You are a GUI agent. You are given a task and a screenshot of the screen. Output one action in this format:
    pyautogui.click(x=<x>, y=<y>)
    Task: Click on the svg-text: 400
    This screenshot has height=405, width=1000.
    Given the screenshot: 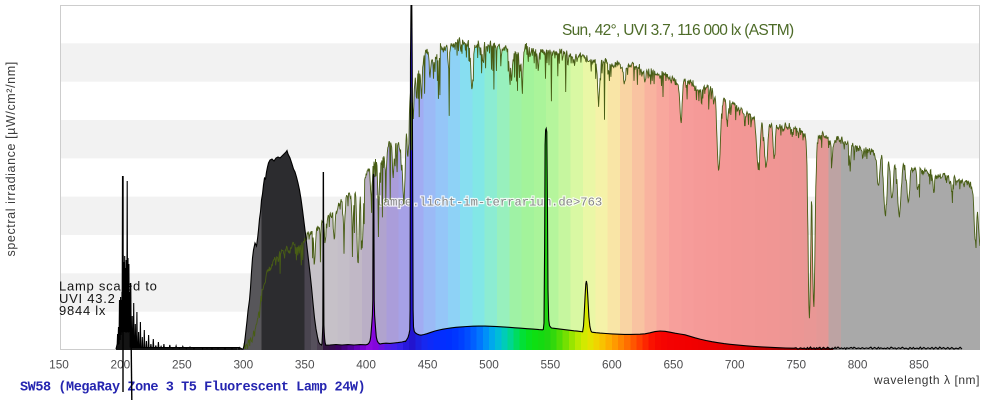 What is the action you would take?
    pyautogui.click(x=366, y=365)
    